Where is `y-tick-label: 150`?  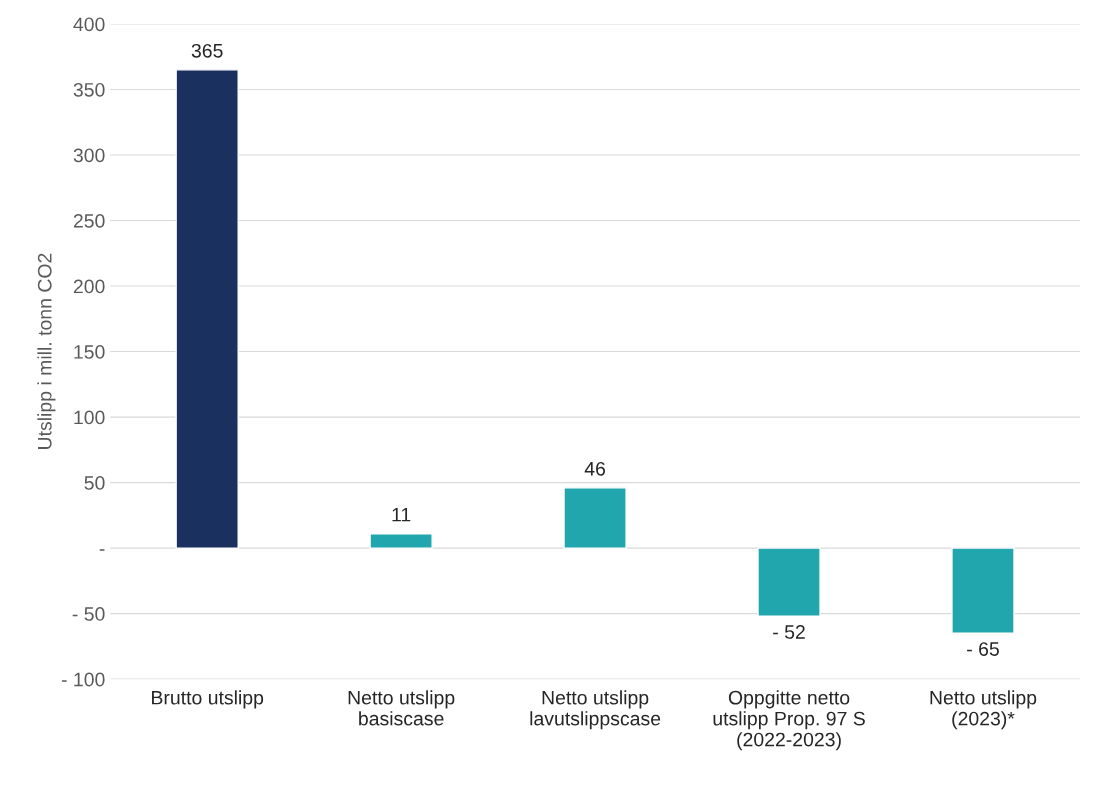 y-tick-label: 150 is located at coordinates (89, 352).